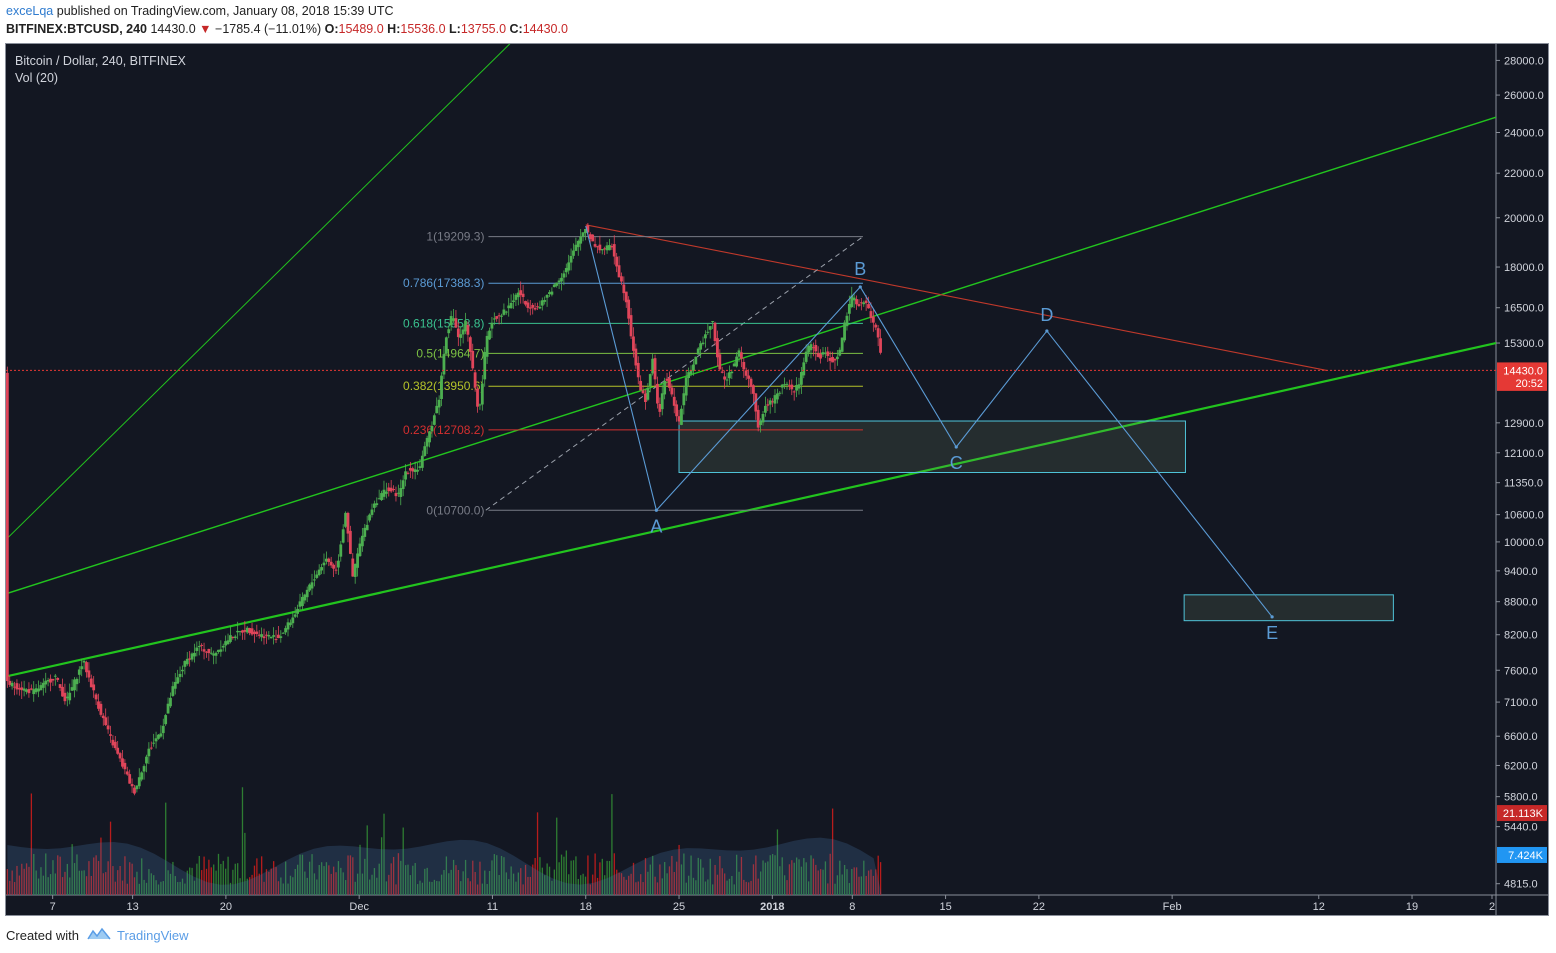  I want to click on price-tag, so click(1522, 854).